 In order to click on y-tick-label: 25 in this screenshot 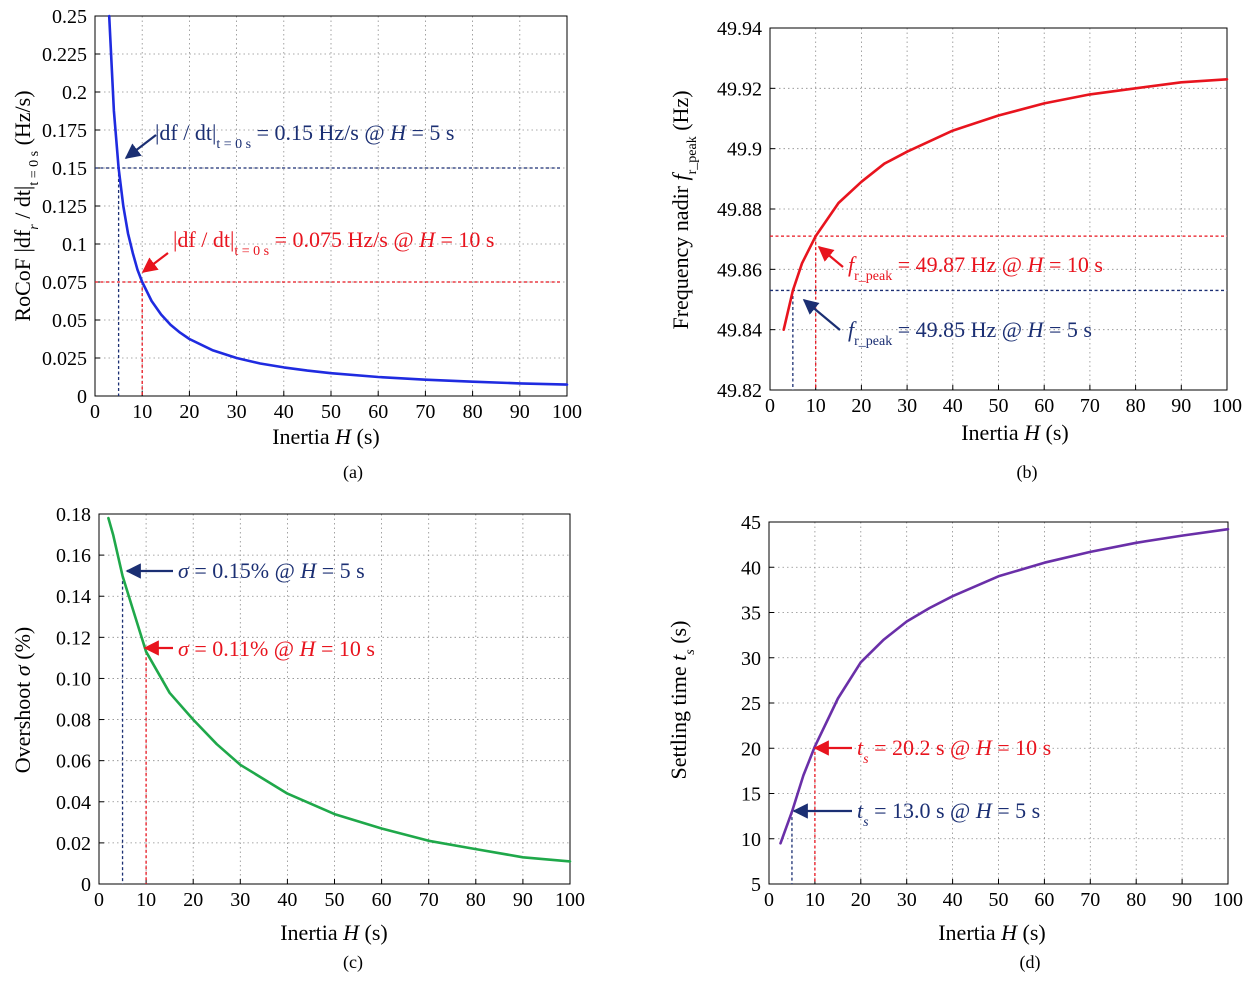, I will do `click(751, 704)`.